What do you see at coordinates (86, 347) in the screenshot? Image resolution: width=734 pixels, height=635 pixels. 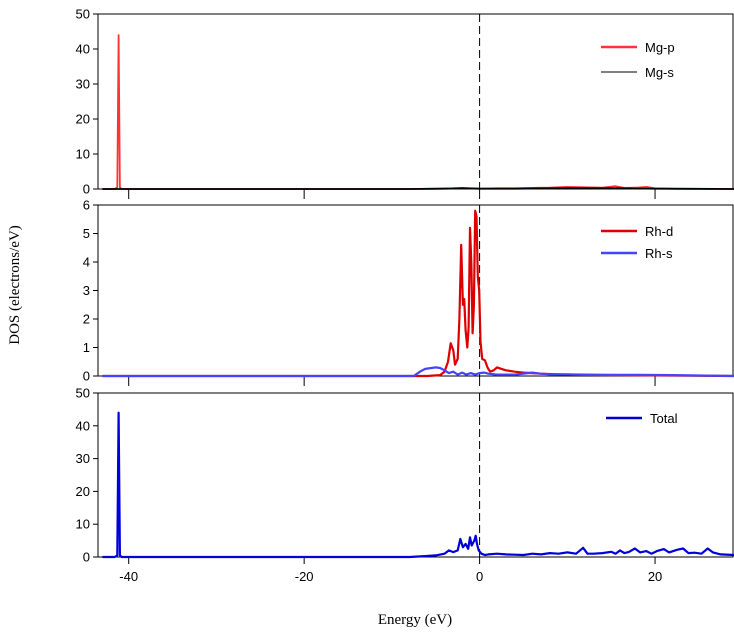 I see `y-tick-label: 1` at bounding box center [86, 347].